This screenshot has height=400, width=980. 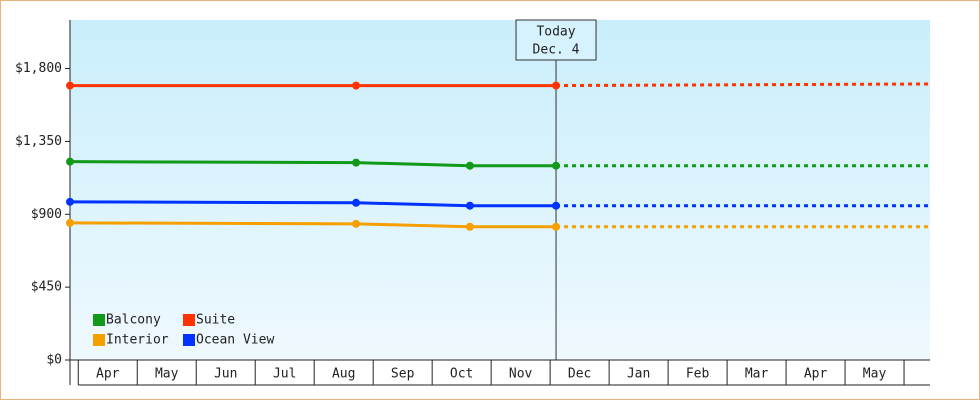 I want to click on today-label: Today, so click(x=555, y=32).